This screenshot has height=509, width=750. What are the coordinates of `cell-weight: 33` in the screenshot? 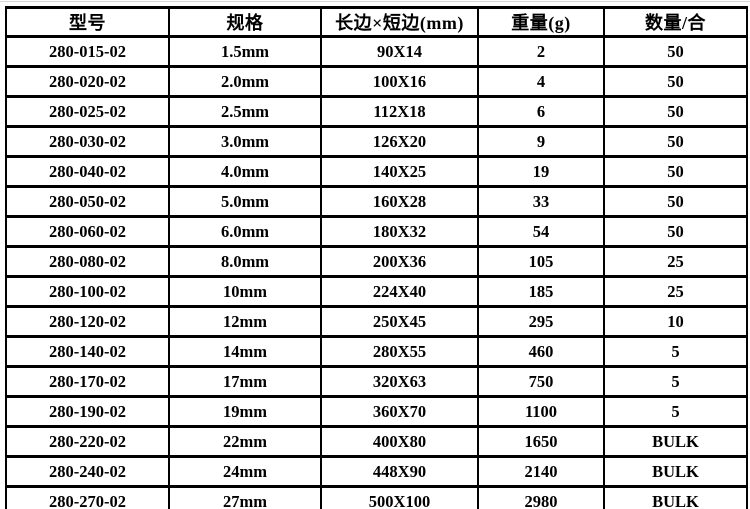 It's located at (541, 201).